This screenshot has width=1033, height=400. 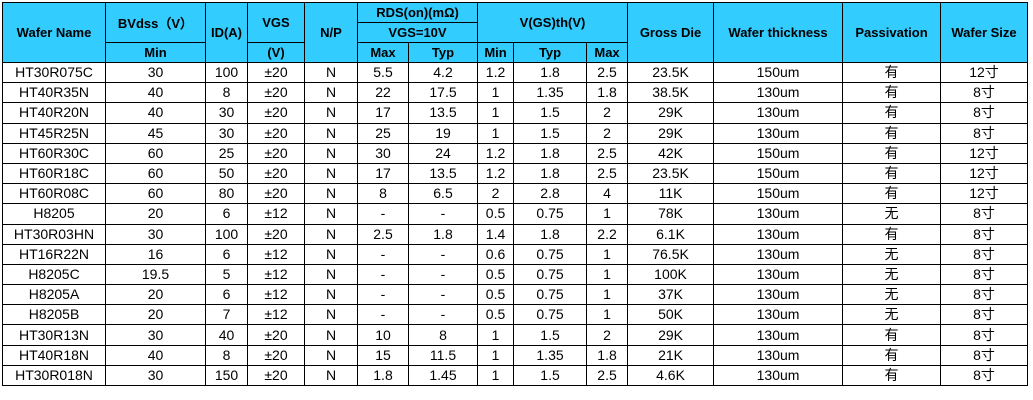 What do you see at coordinates (550, 93) in the screenshot?
I see `table-cell: 1.35` at bounding box center [550, 93].